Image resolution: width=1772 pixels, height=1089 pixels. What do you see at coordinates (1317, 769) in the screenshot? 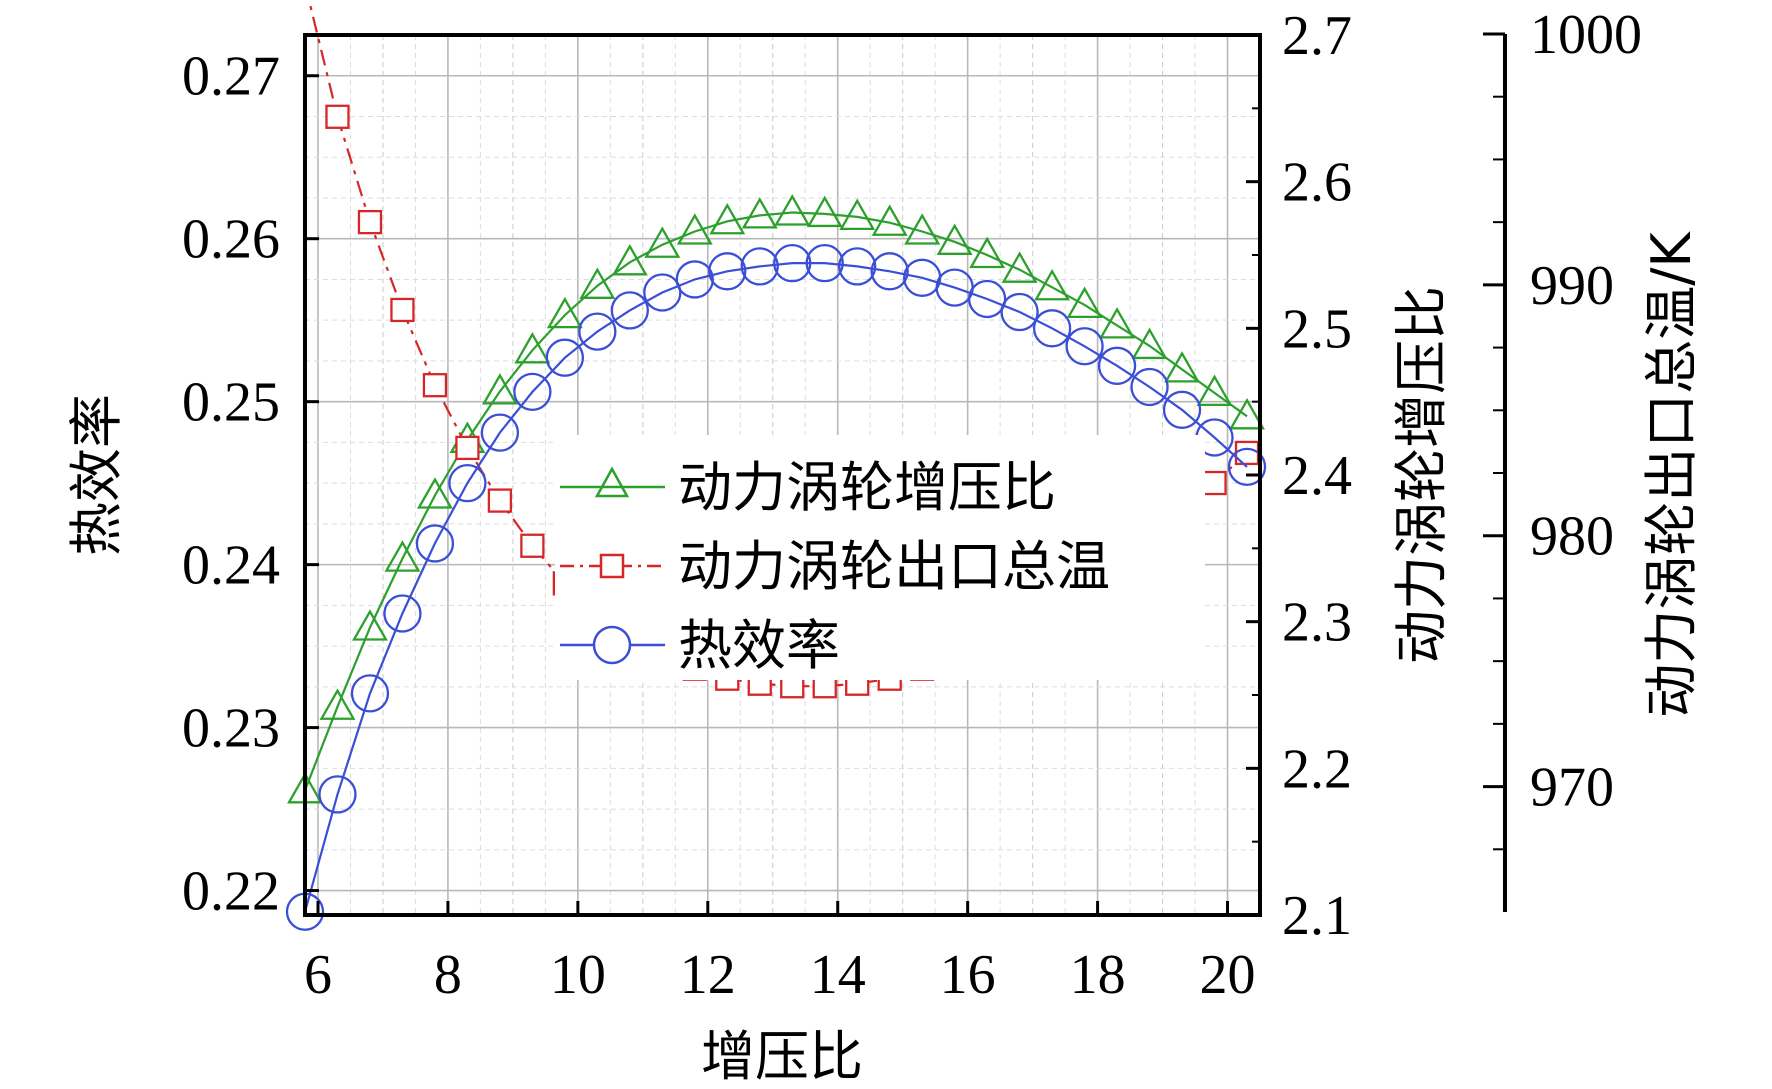
I see `y-right1-tick-label: 2.2` at bounding box center [1317, 769].